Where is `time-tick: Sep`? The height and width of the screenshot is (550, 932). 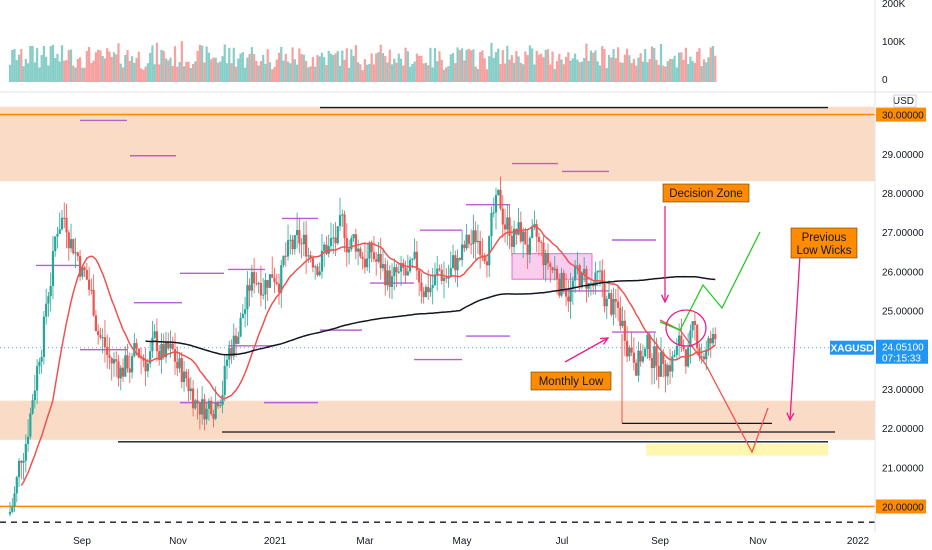 time-tick: Sep is located at coordinates (660, 541).